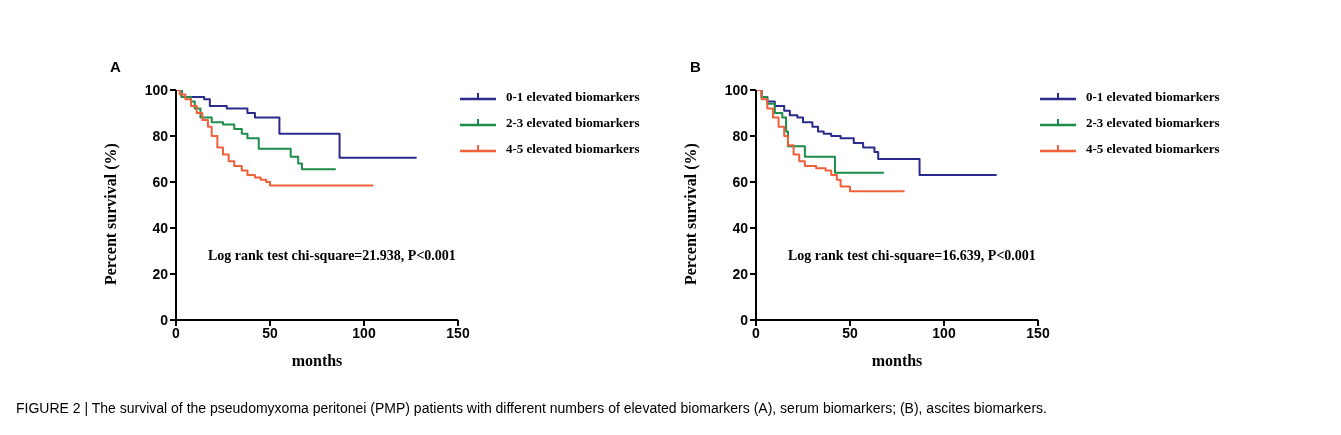 The height and width of the screenshot is (435, 1341). Describe the element at coordinates (332, 256) in the screenshot. I see `annotation: Log rank test chi-square=21.938, P<0.001` at that location.